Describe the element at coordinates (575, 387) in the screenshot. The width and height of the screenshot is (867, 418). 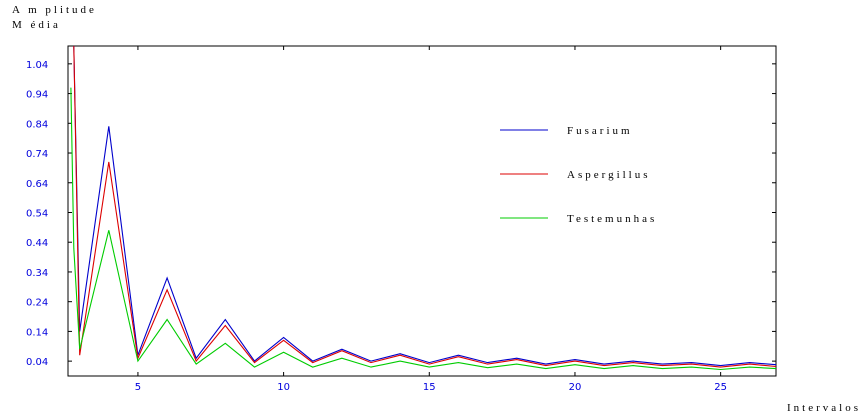
I see `x-tick-label: 20` at that location.